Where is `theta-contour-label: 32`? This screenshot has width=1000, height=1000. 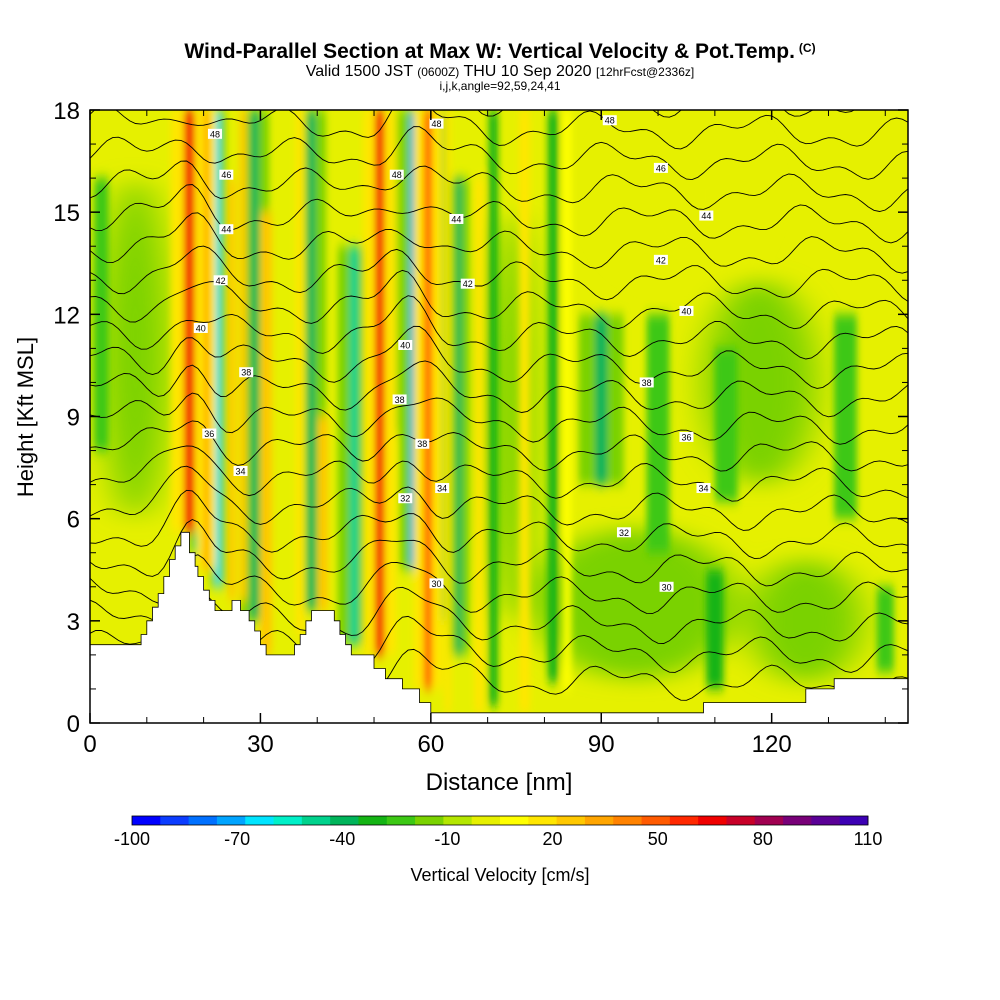 theta-contour-label: 32 is located at coordinates (623, 532).